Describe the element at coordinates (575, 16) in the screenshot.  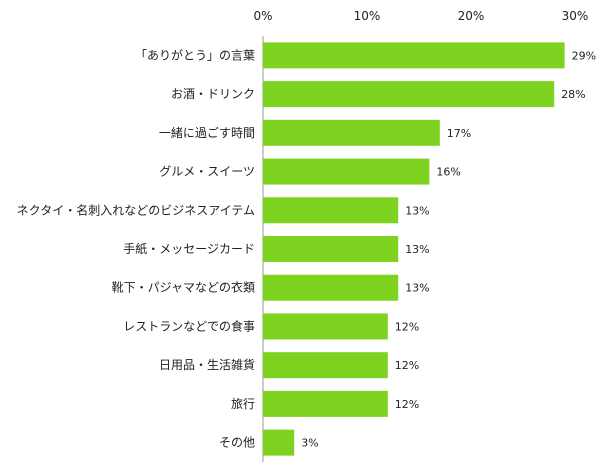
I see `x-tick-label: 30%` at that location.